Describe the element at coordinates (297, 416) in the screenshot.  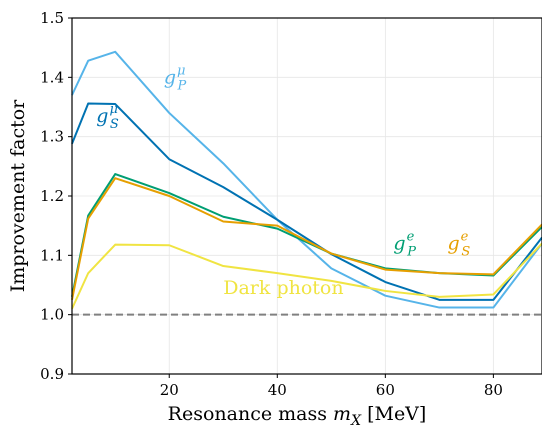
I see `x-axis-label: Resonance mass mX [MeV]` at that location.